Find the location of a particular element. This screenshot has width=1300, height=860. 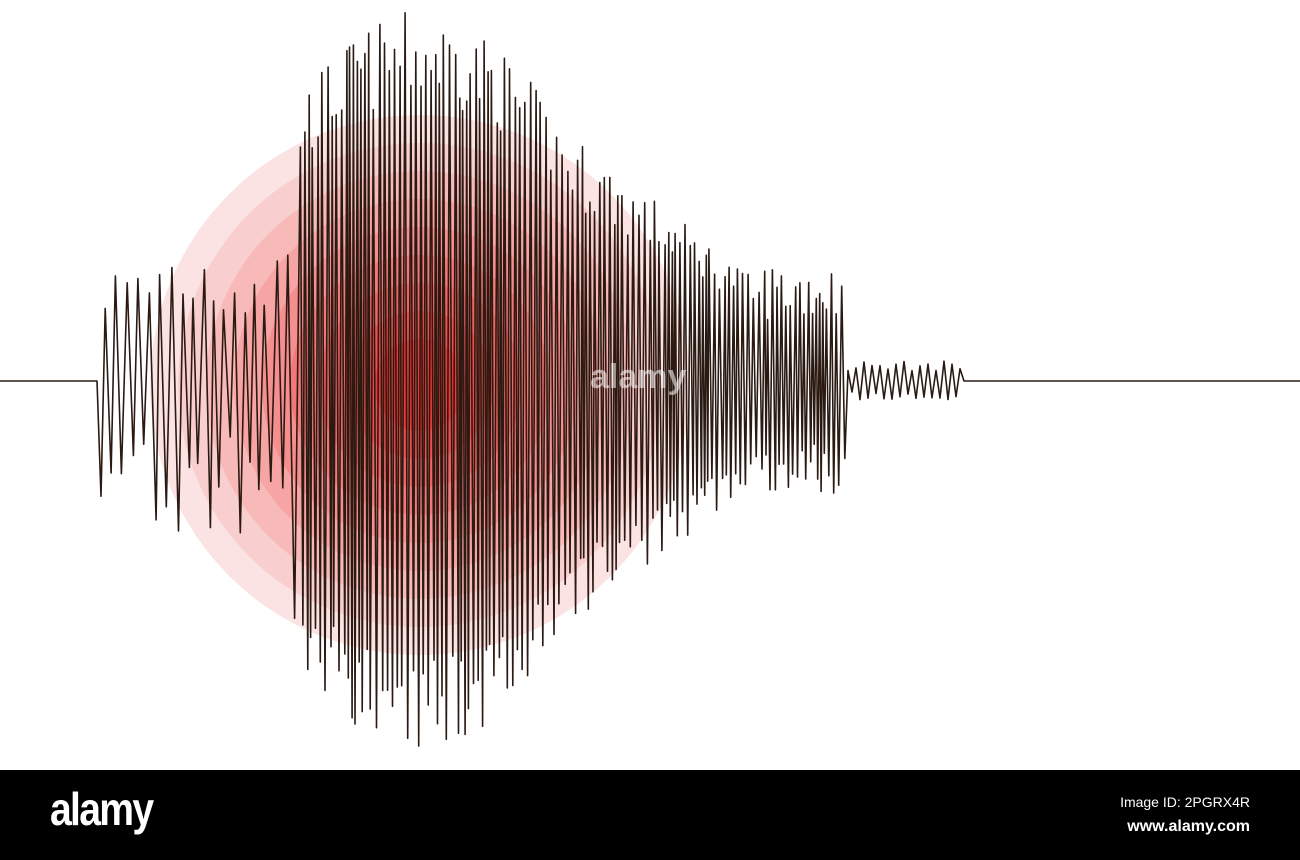

site-url: www.alamy.com is located at coordinates (1188, 826).